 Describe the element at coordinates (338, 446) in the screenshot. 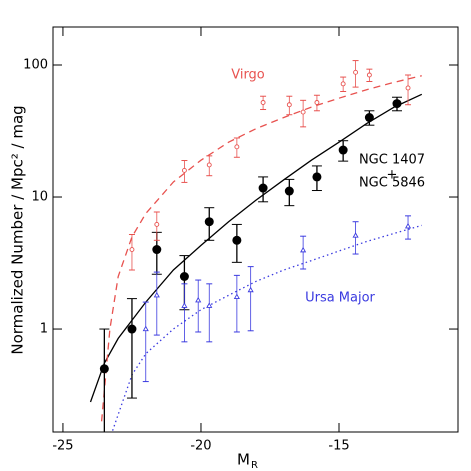

I see `x-tick-label: -15` at that location.